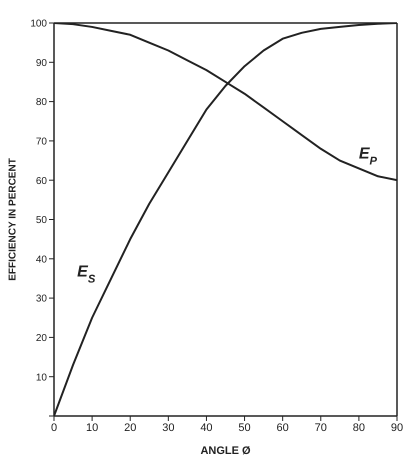 The height and width of the screenshot is (472, 414). Describe the element at coordinates (42, 338) in the screenshot. I see `y-tick-label: 20` at that location.